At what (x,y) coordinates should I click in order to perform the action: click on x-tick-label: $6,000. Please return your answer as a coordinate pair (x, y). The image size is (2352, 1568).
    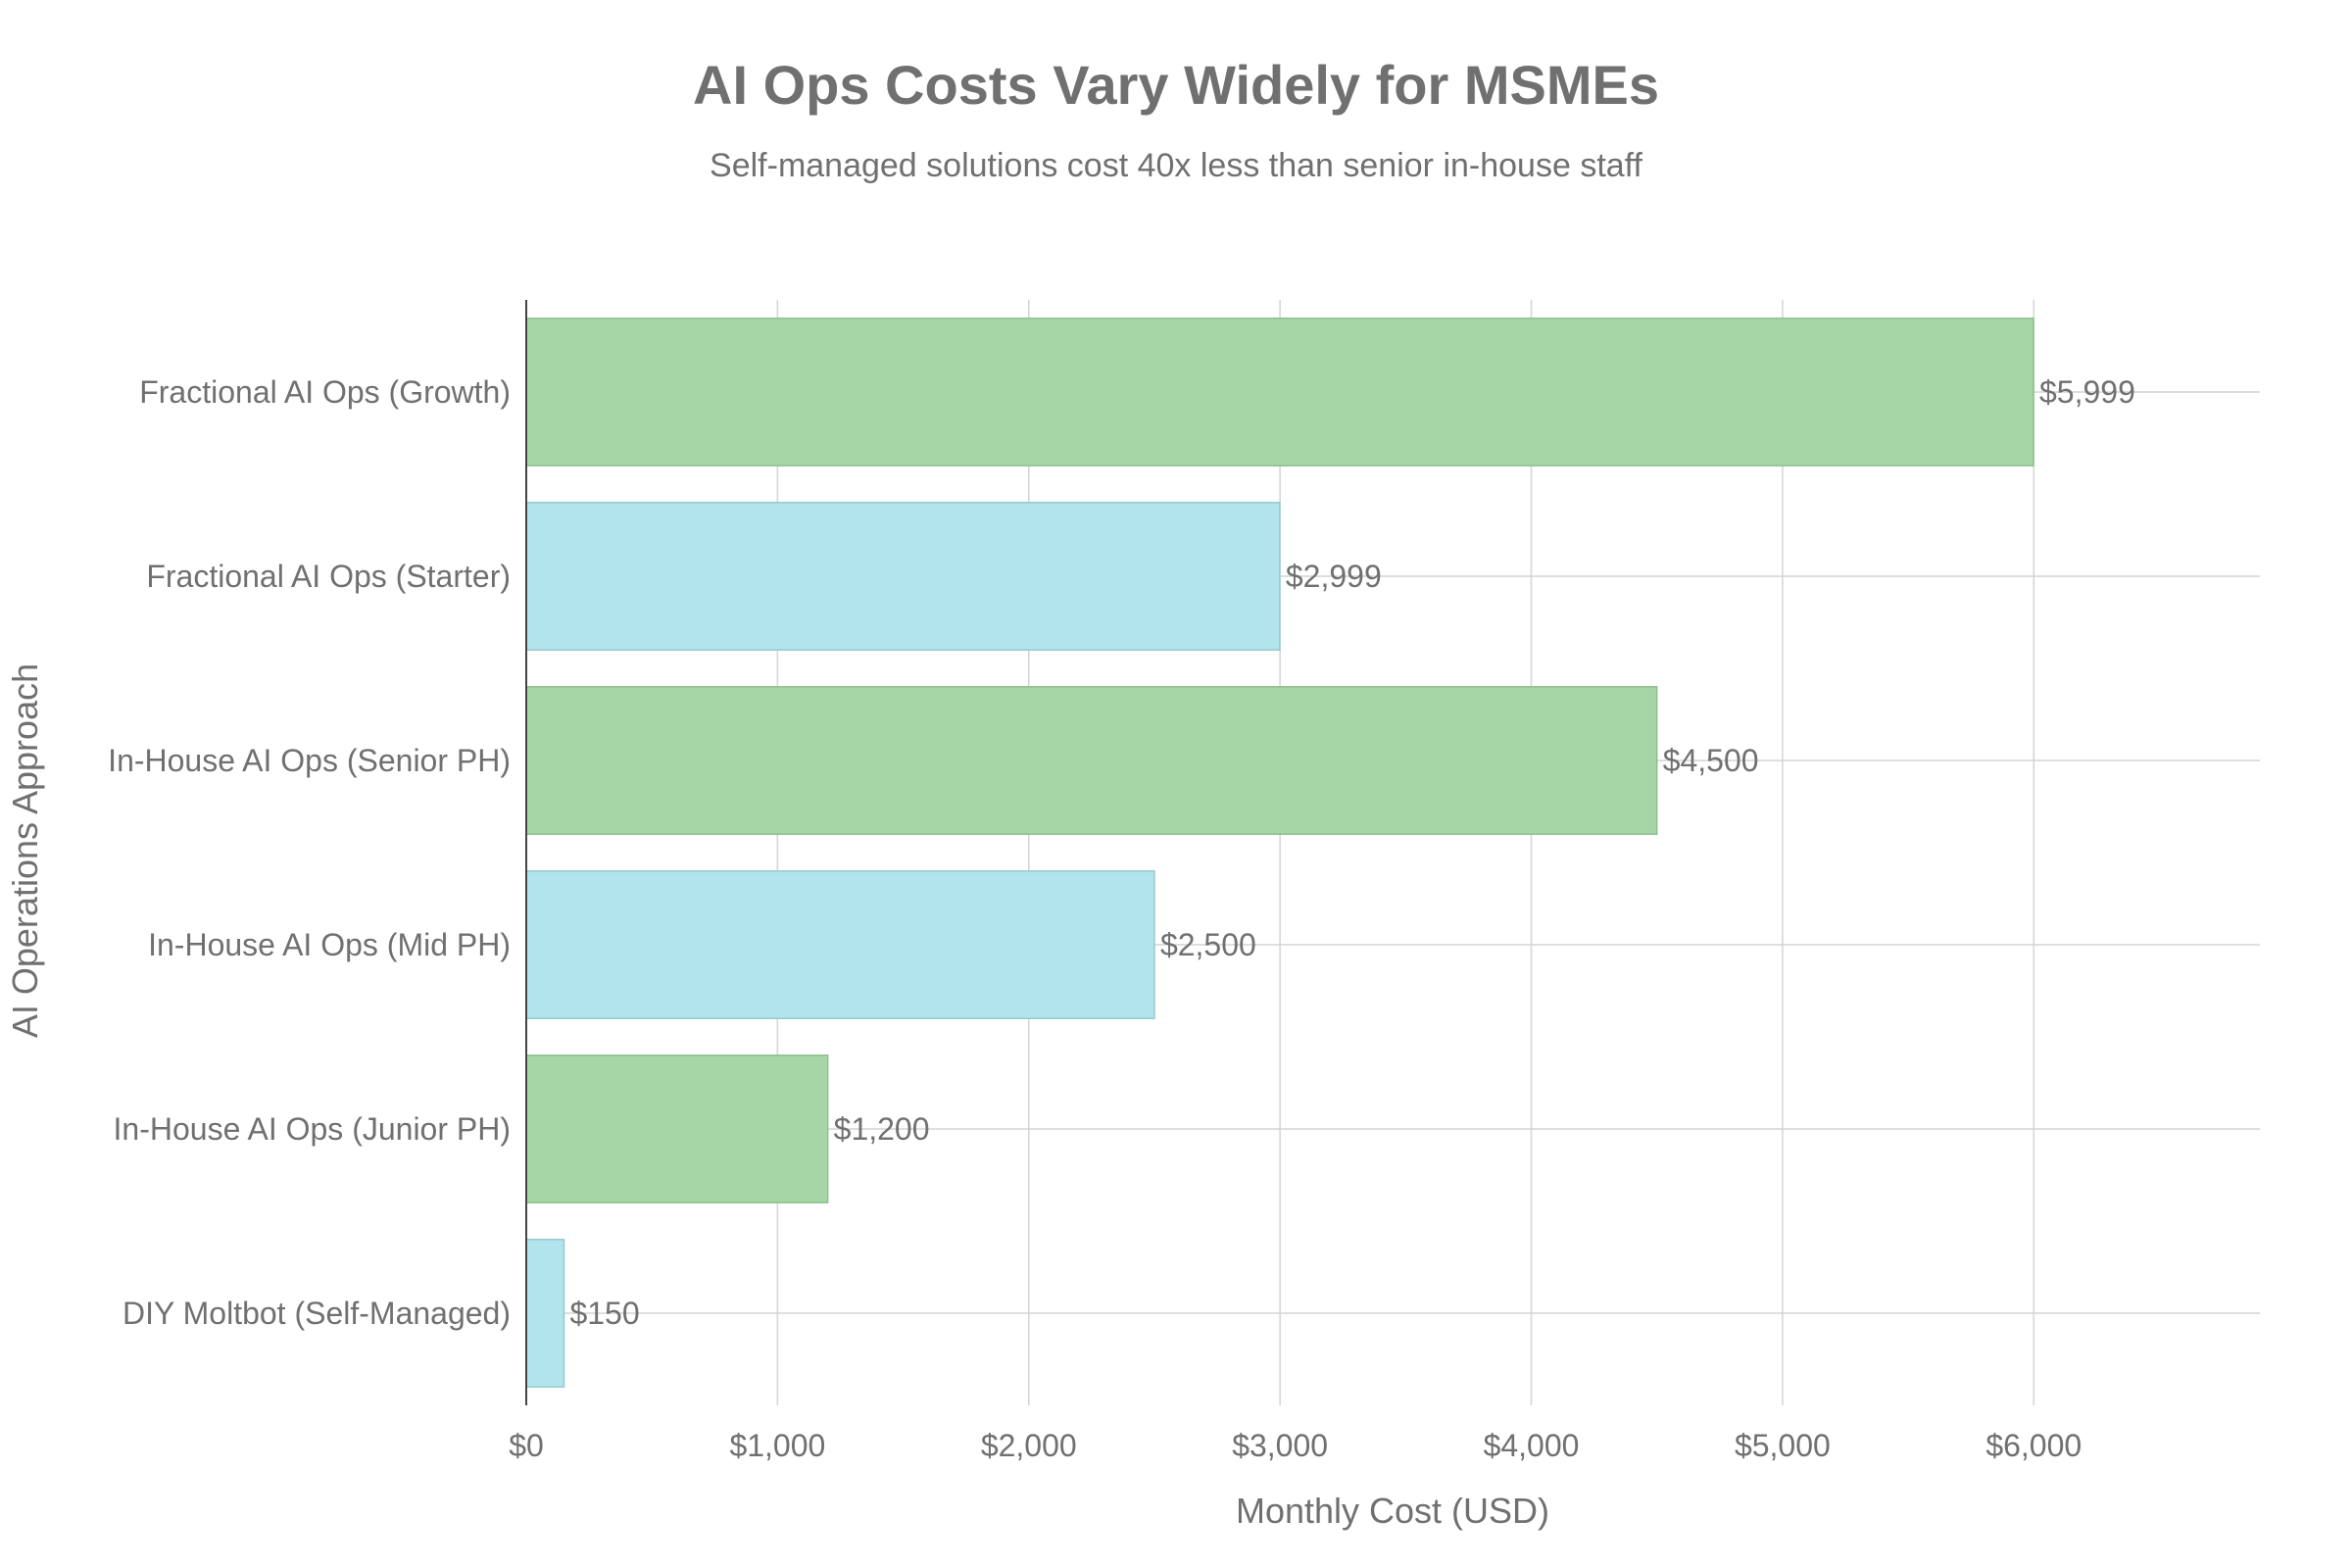
    Looking at the image, I should click on (2033, 1445).